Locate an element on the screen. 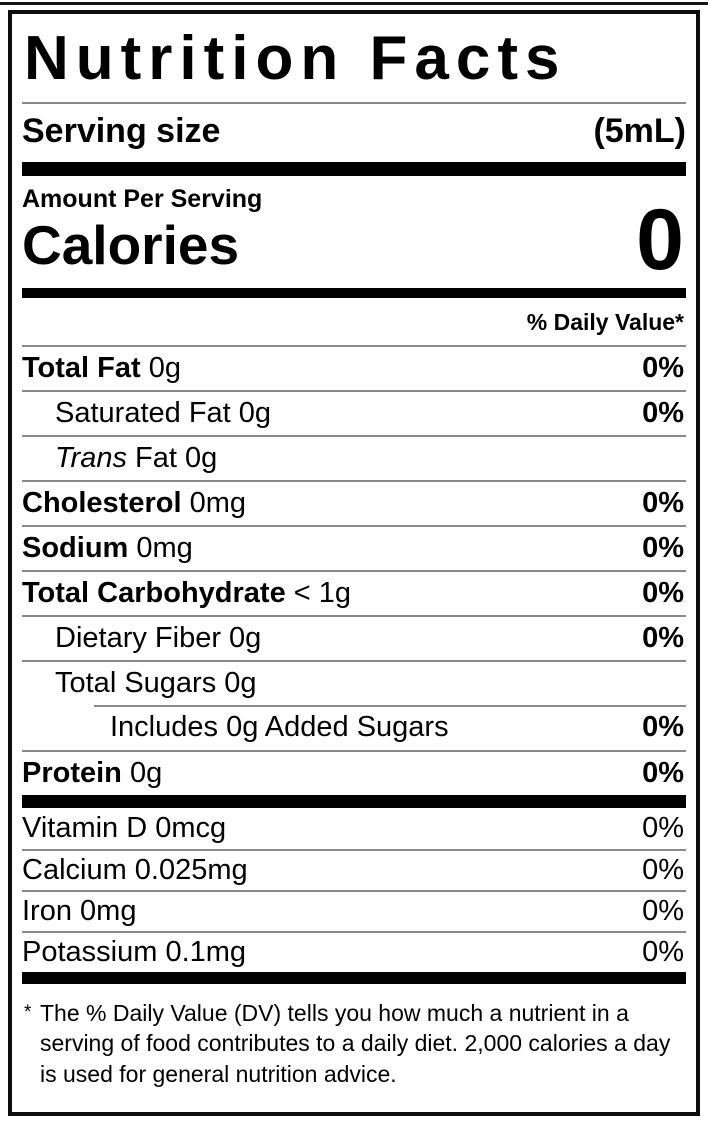  nutrient-row-saturated-fat: Saturated Fat 0g 0% is located at coordinates (354, 412).